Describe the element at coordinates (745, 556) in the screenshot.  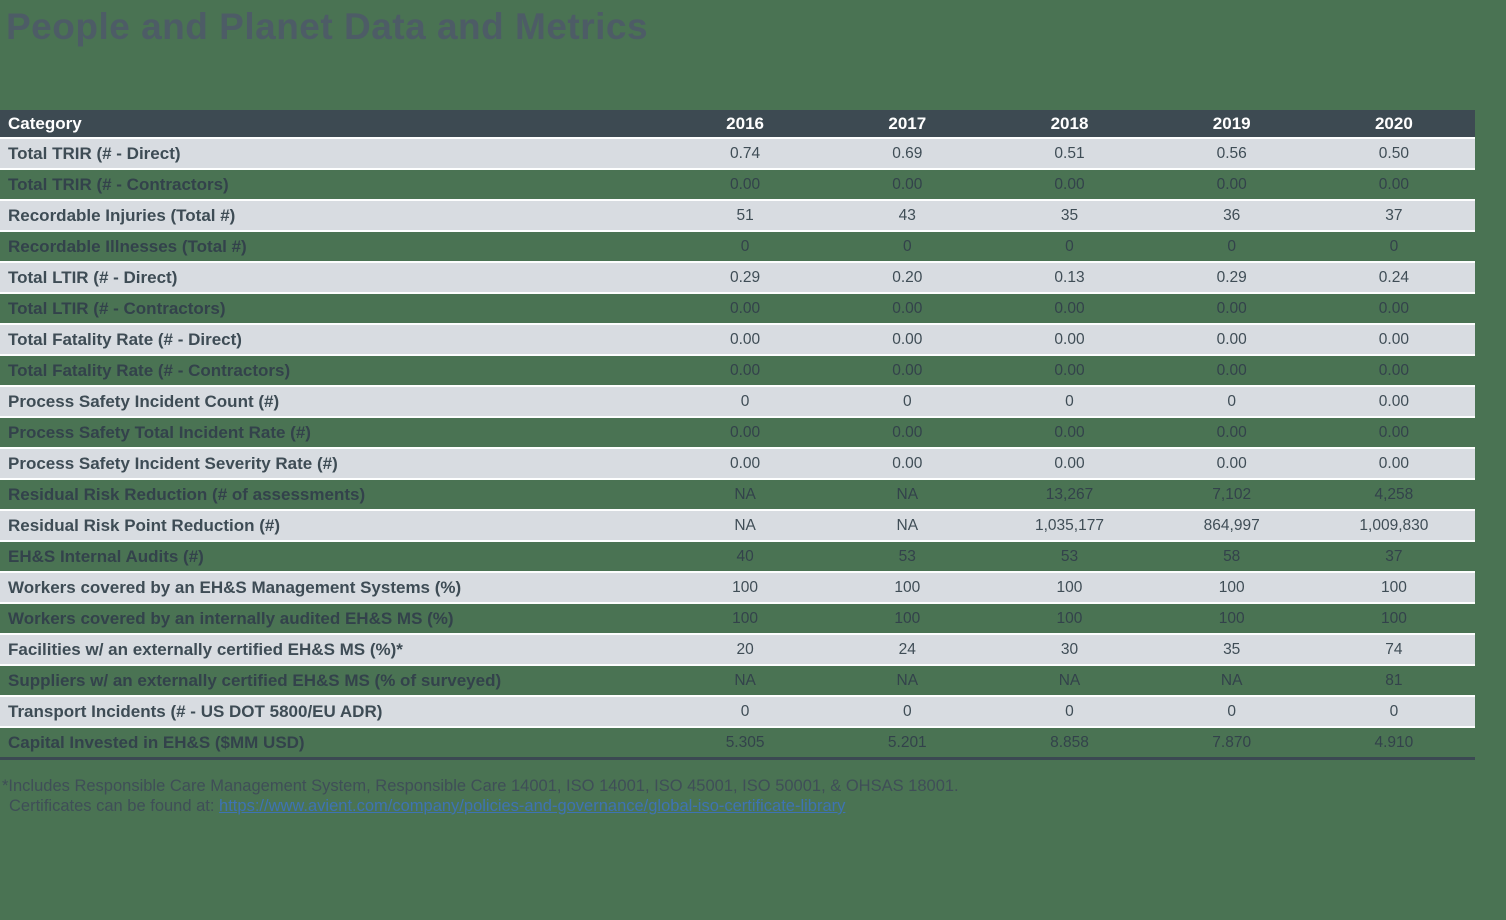
I see `cell-value: 40` at that location.